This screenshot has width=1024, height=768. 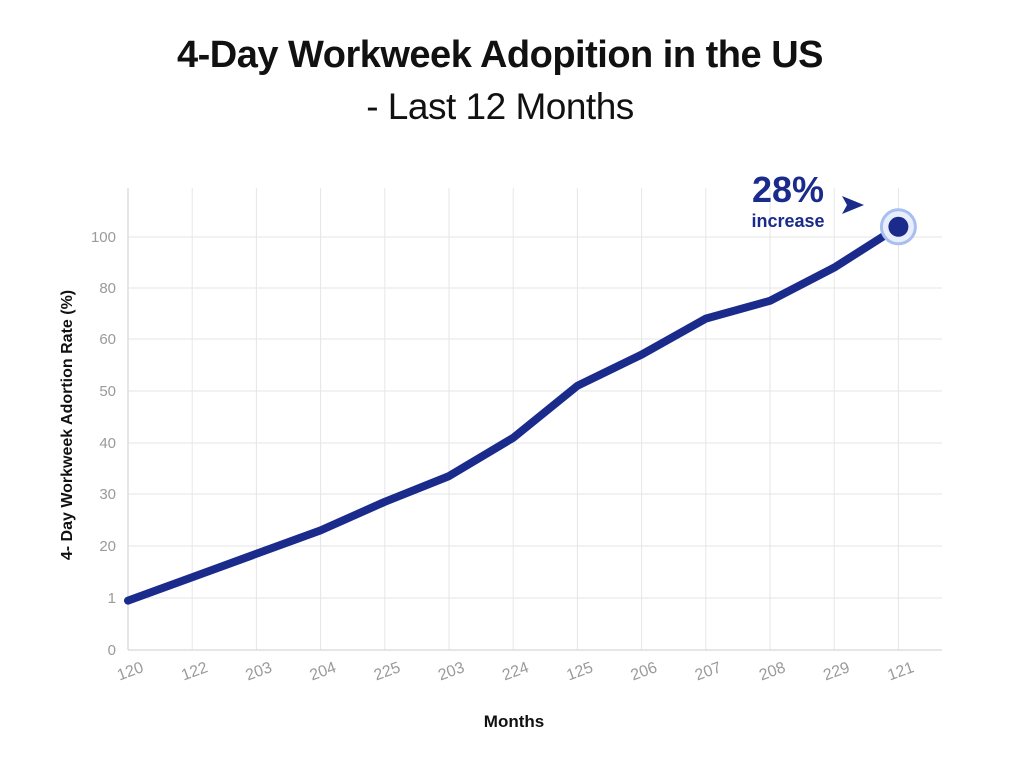 What do you see at coordinates (853, 205) in the screenshot?
I see `annotation-arrow-icon` at bounding box center [853, 205].